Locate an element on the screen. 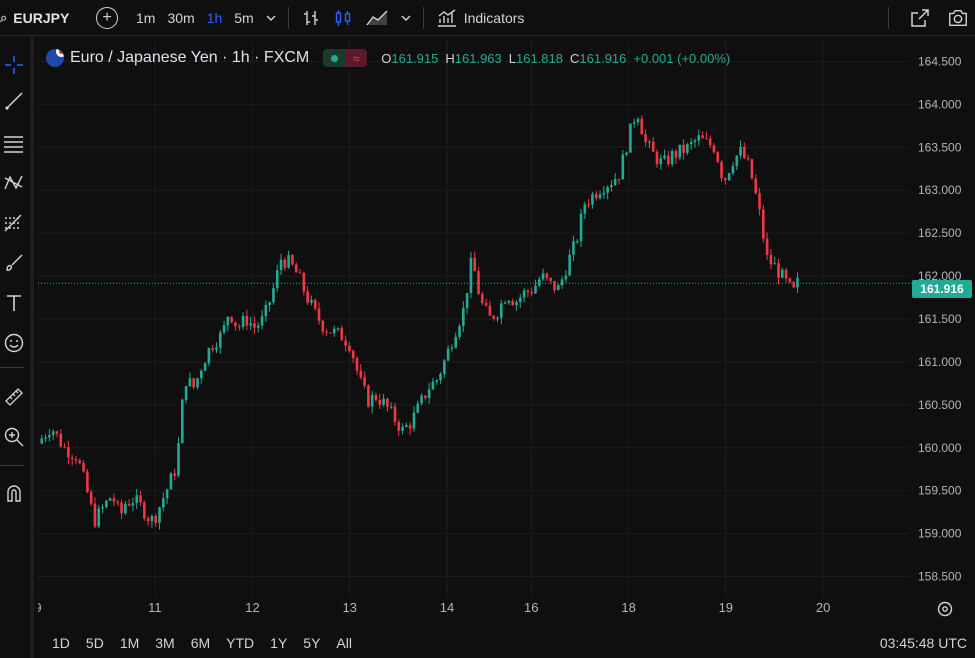 Image resolution: width=975 pixels, height=658 pixels. interval-dropdown-chevron-icon is located at coordinates (271, 18).